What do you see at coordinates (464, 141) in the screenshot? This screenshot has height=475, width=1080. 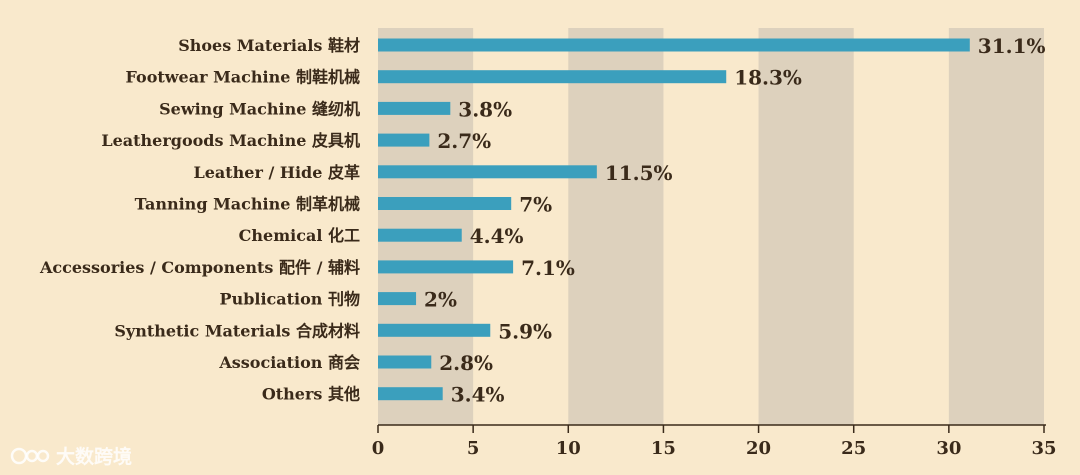 I see `value-label: 2.7%` at bounding box center [464, 141].